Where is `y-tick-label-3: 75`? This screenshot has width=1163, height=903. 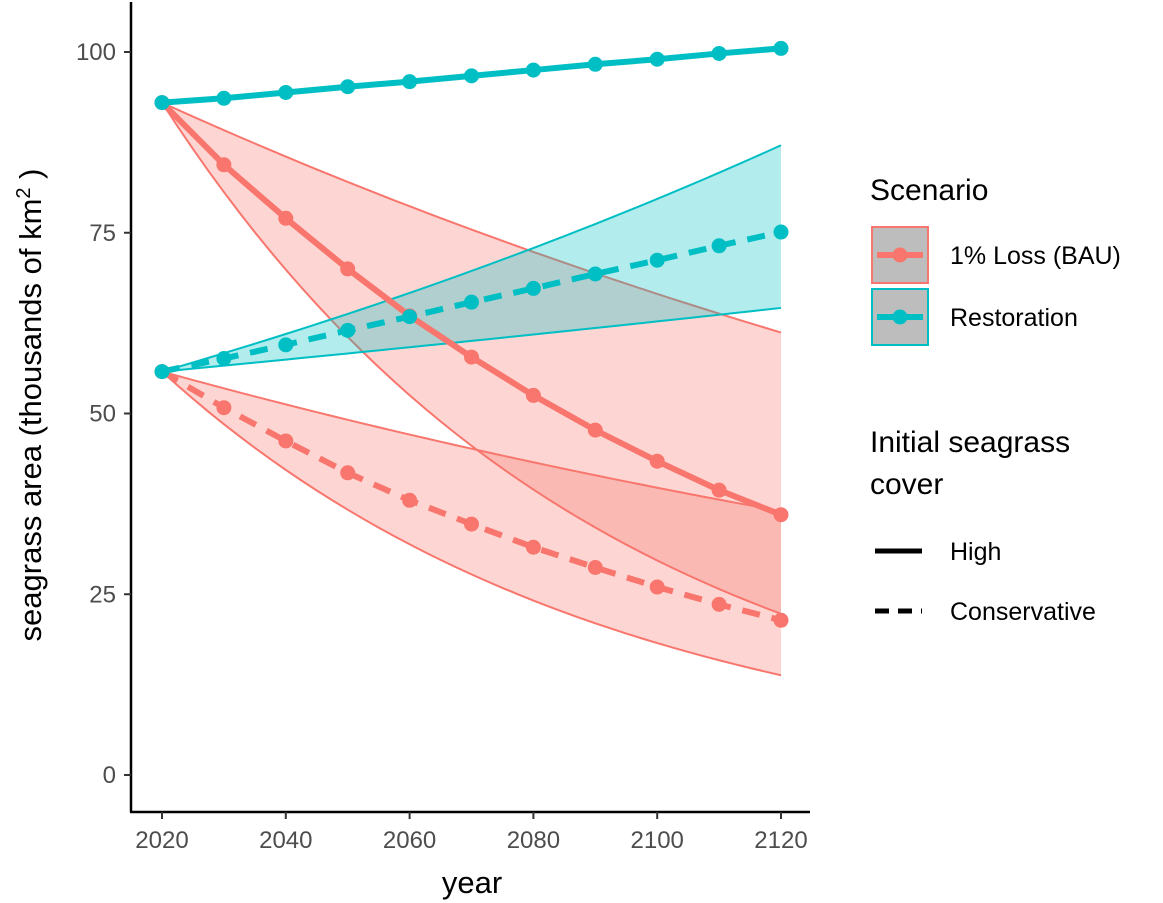
y-tick-label-3: 75 is located at coordinates (102, 233).